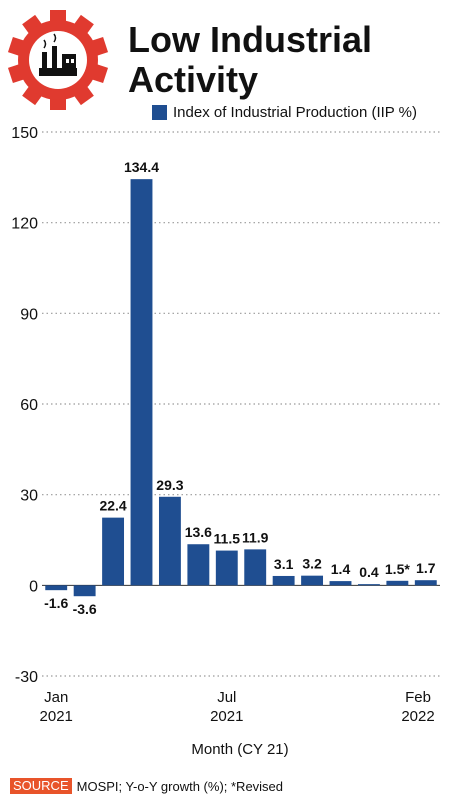 The height and width of the screenshot is (806, 450). Describe the element at coordinates (295, 112) in the screenshot. I see `legend-label: Index of Industrial Production (IIP %)` at that location.